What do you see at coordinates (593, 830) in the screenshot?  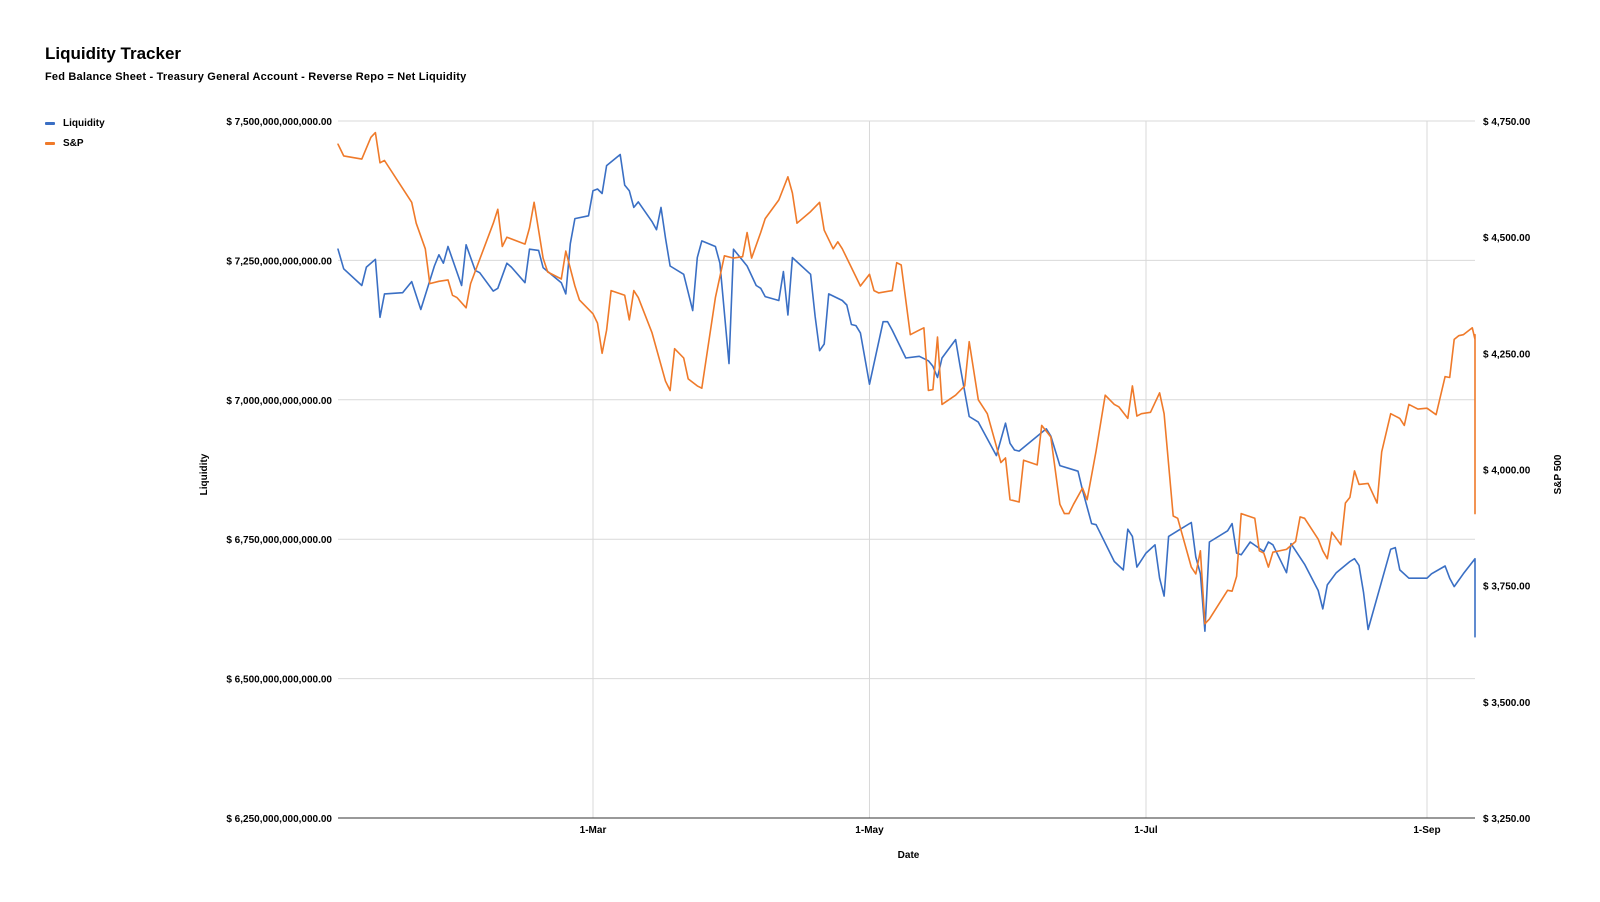 I see `x-tick-label: 1-Mar` at bounding box center [593, 830].